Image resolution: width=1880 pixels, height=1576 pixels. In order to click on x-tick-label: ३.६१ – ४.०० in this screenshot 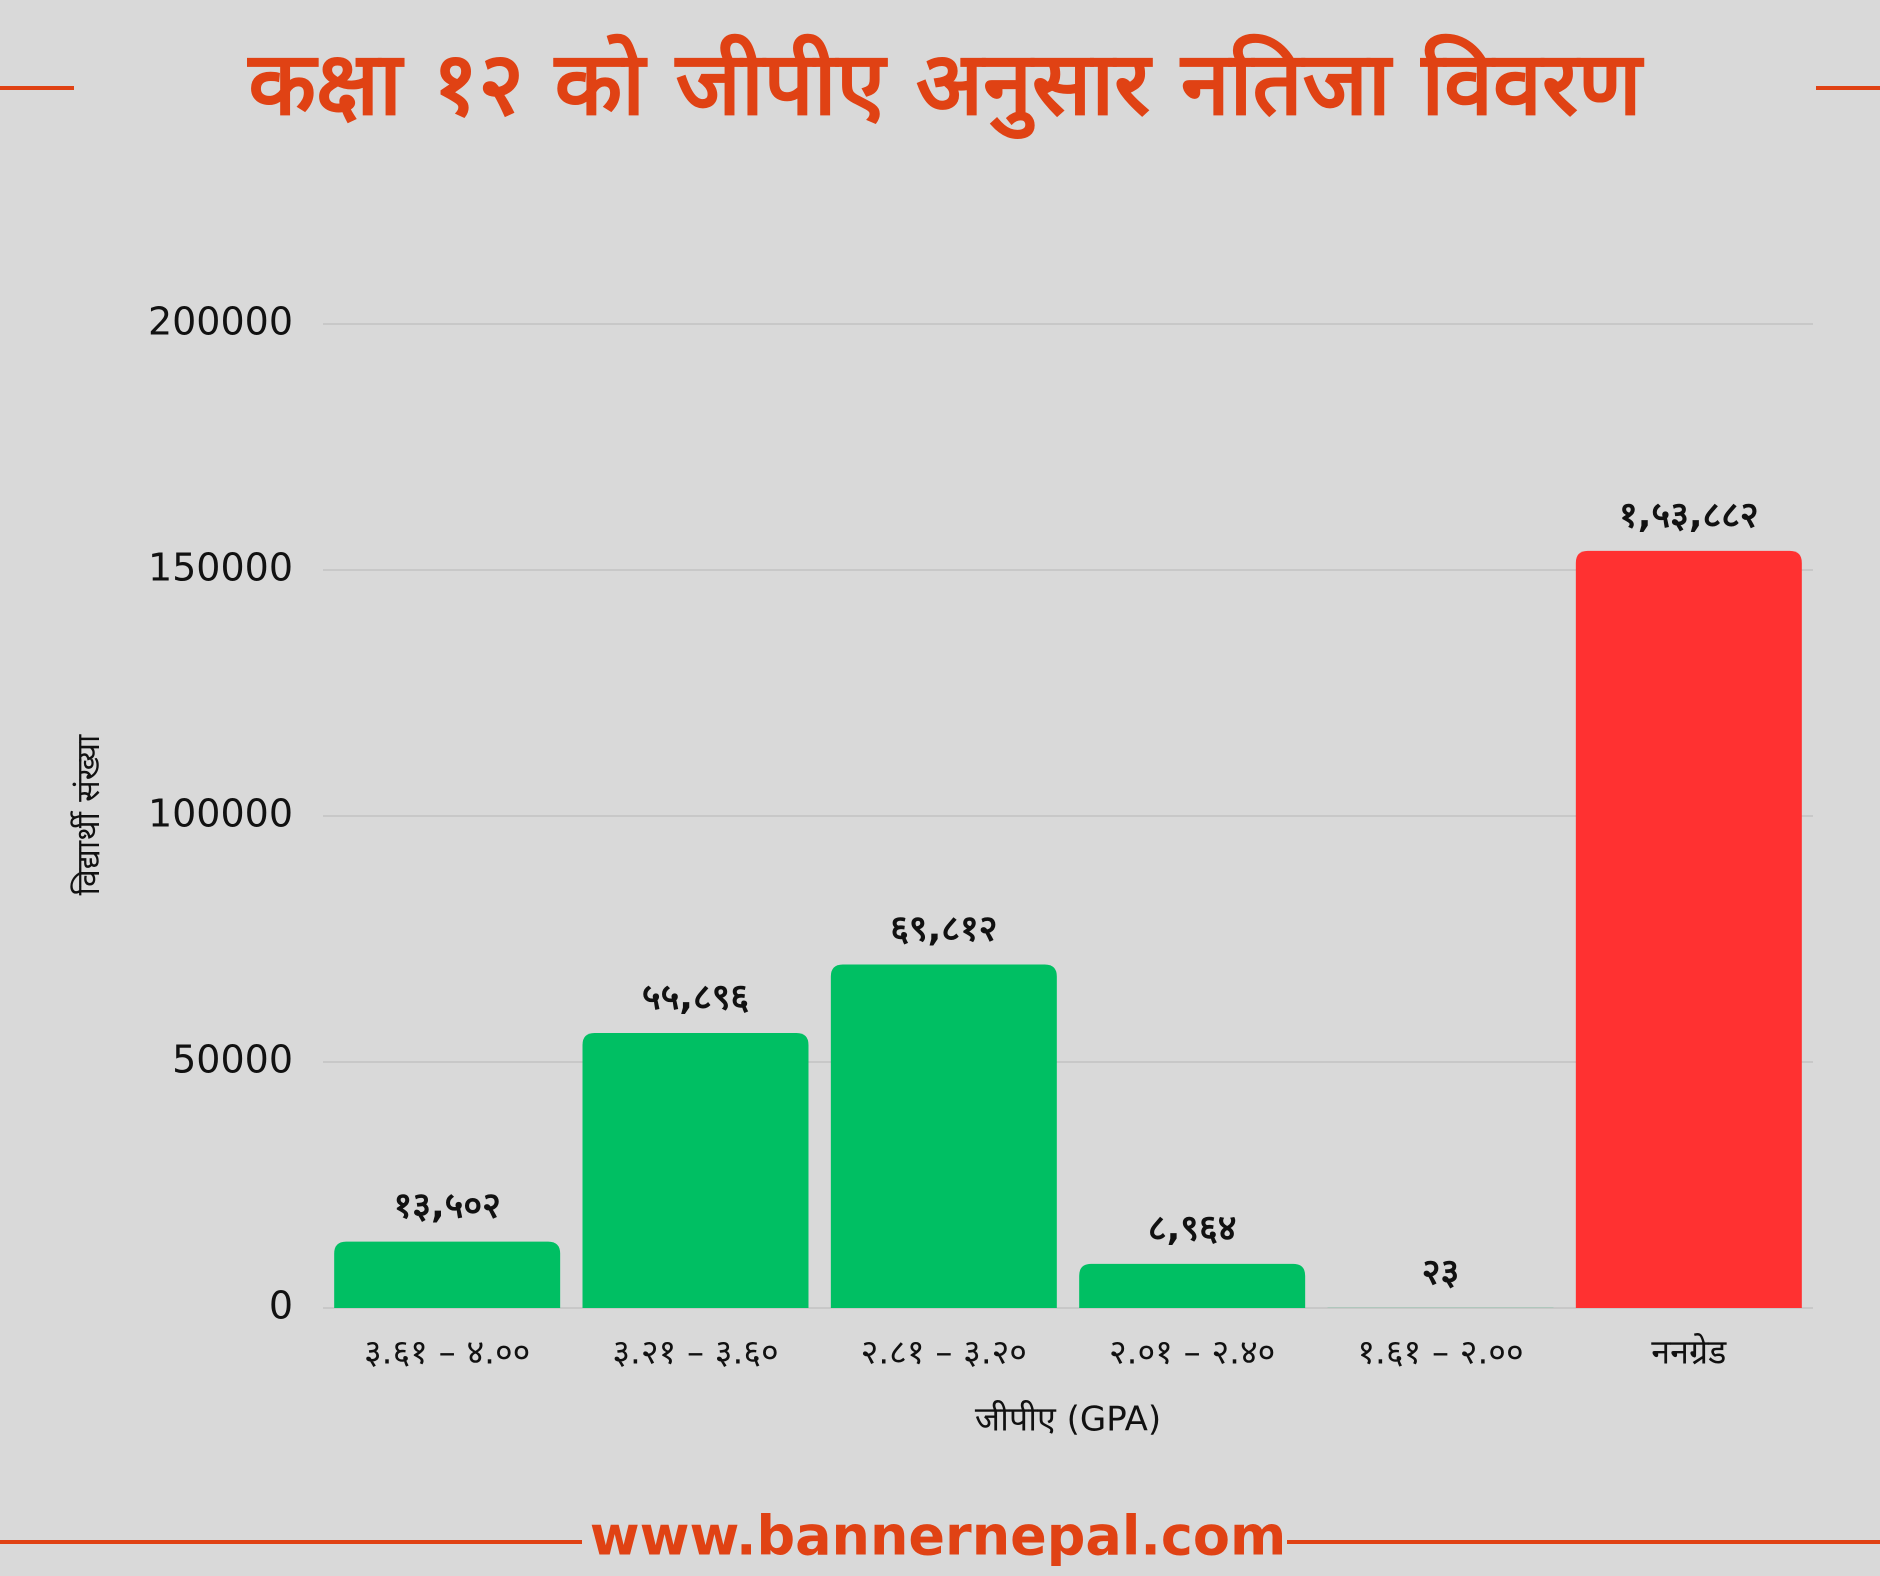, I will do `click(447, 1353)`.